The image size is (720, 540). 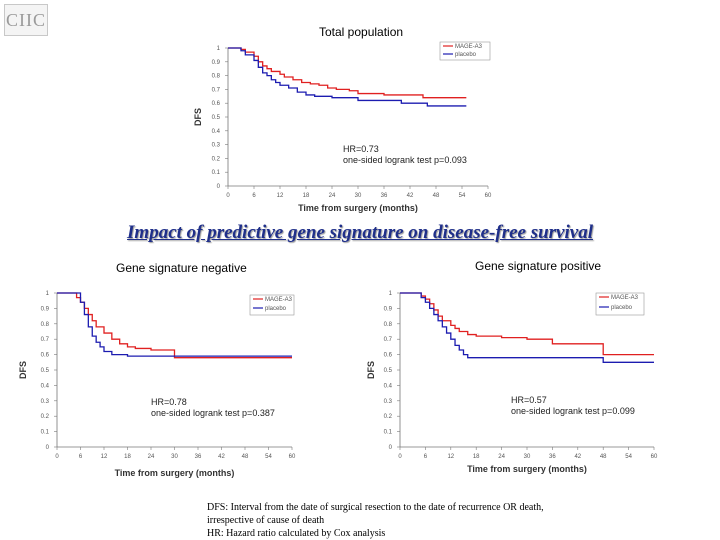 What do you see at coordinates (26, 20) in the screenshot?
I see `logo: CIIC` at bounding box center [26, 20].